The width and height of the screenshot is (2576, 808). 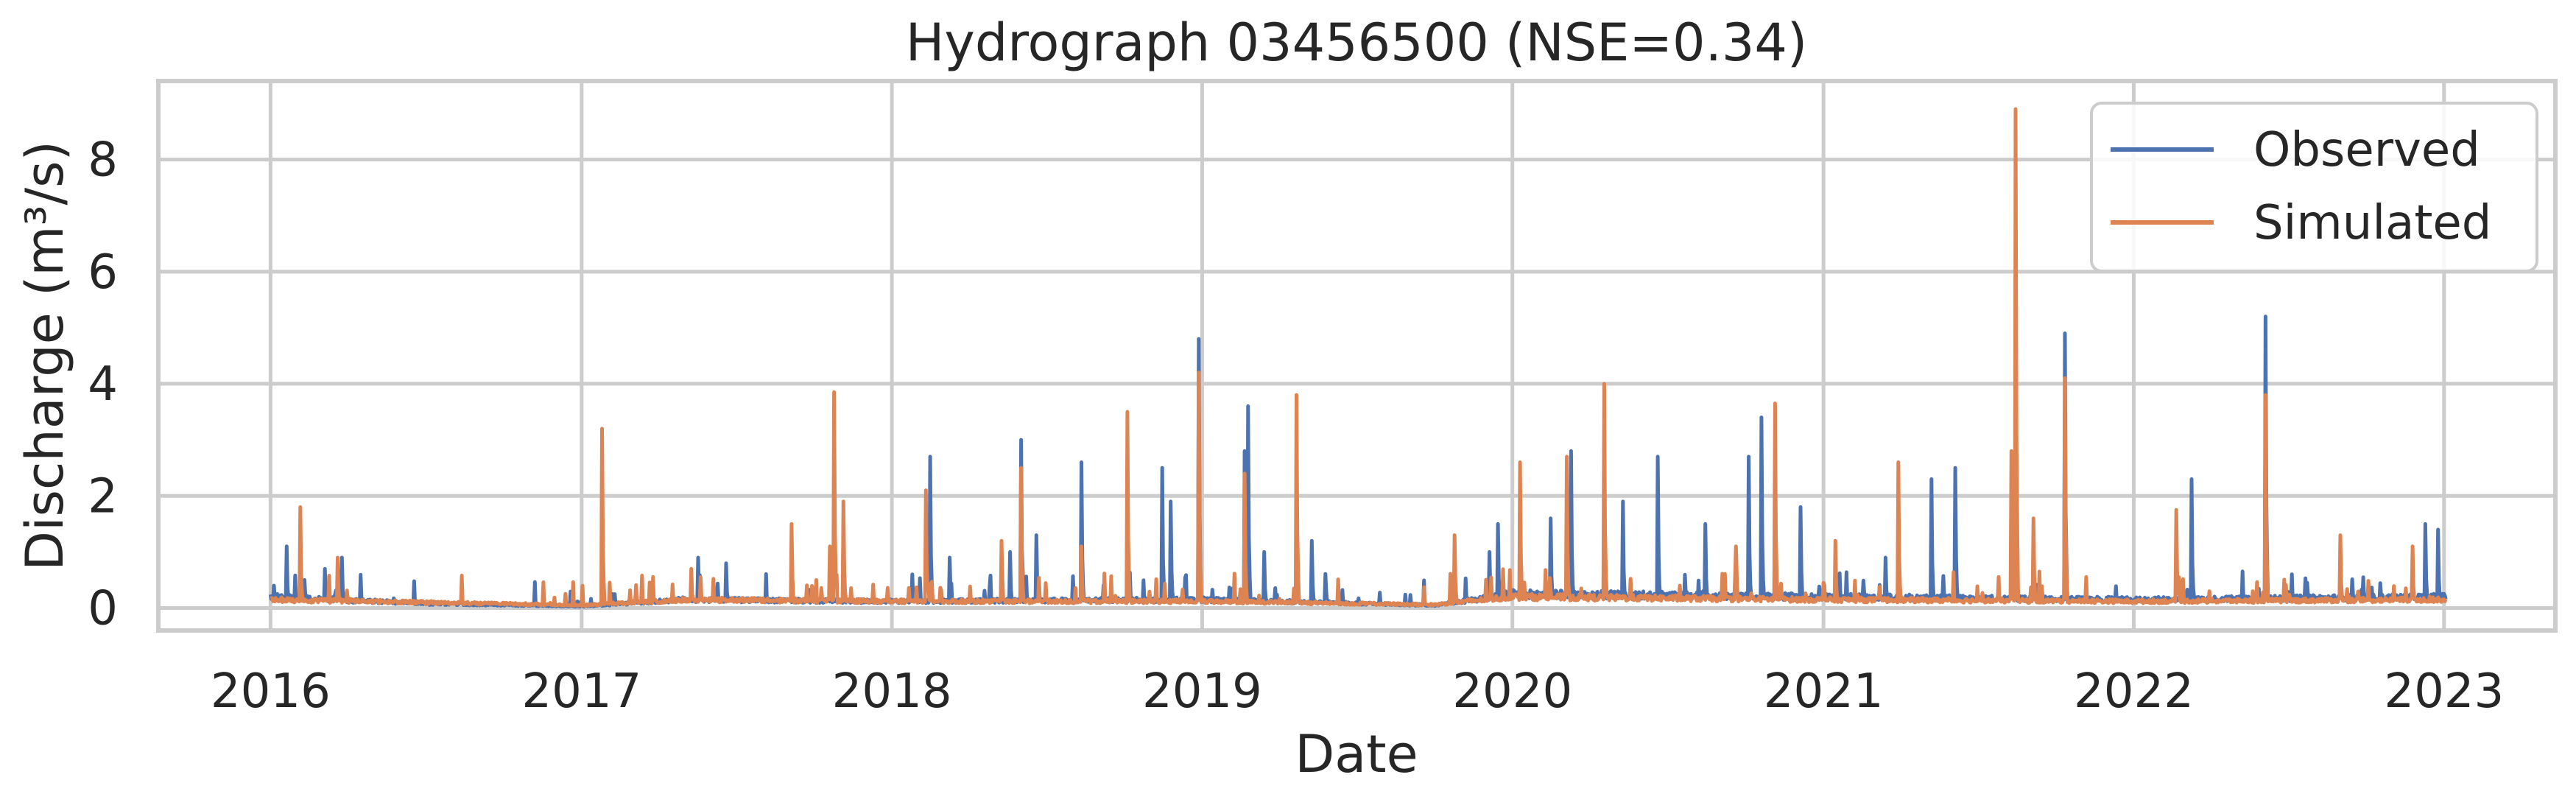 What do you see at coordinates (271, 691) in the screenshot?
I see `x-tick-label: 2016` at bounding box center [271, 691].